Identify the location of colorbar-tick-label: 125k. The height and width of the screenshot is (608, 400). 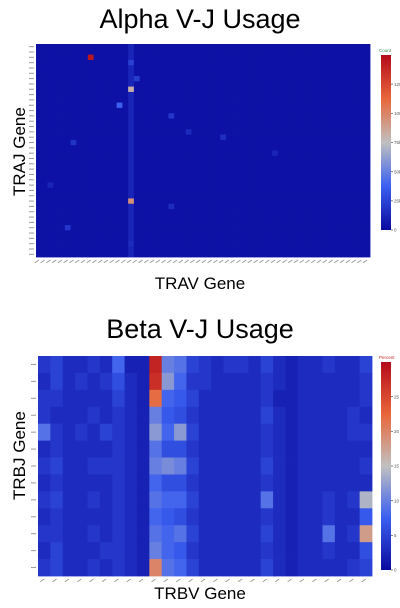
(397, 84).